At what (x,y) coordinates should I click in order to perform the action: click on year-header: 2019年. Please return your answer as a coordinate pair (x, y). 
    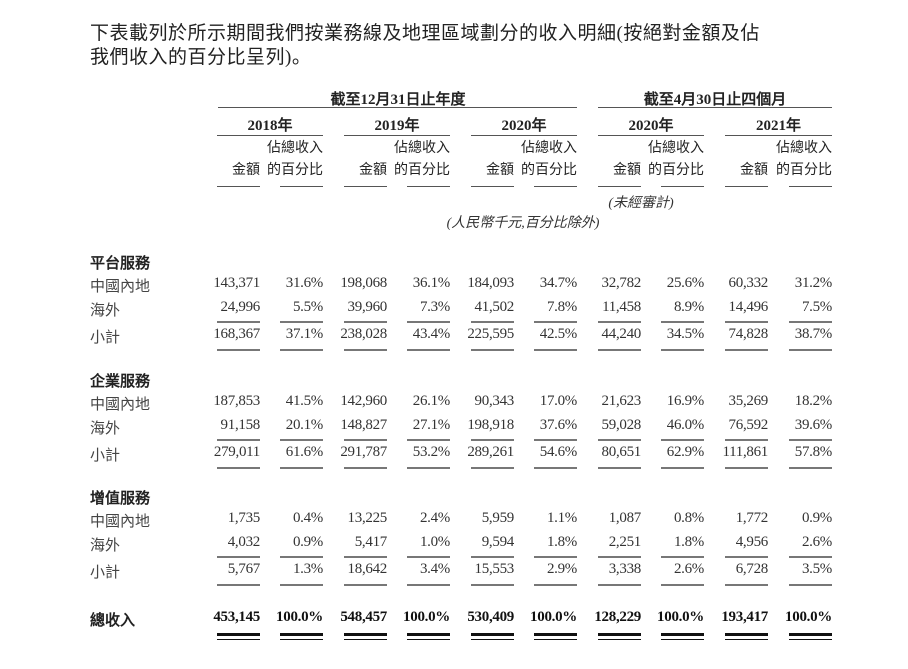
    Looking at the image, I should click on (397, 126).